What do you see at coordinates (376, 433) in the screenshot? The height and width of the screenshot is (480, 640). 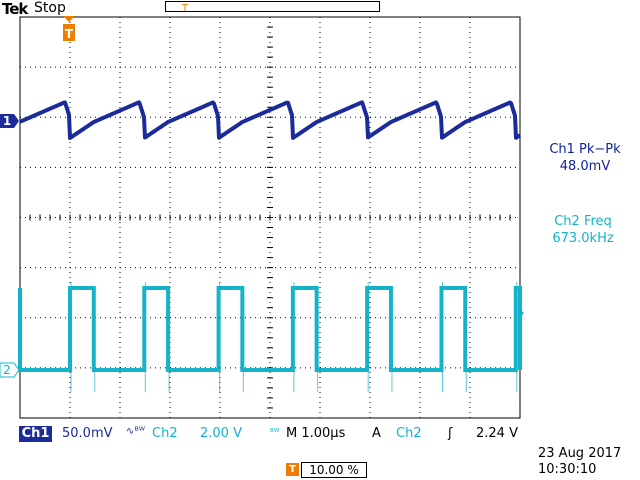 I see `trigger-mode: A` at bounding box center [376, 433].